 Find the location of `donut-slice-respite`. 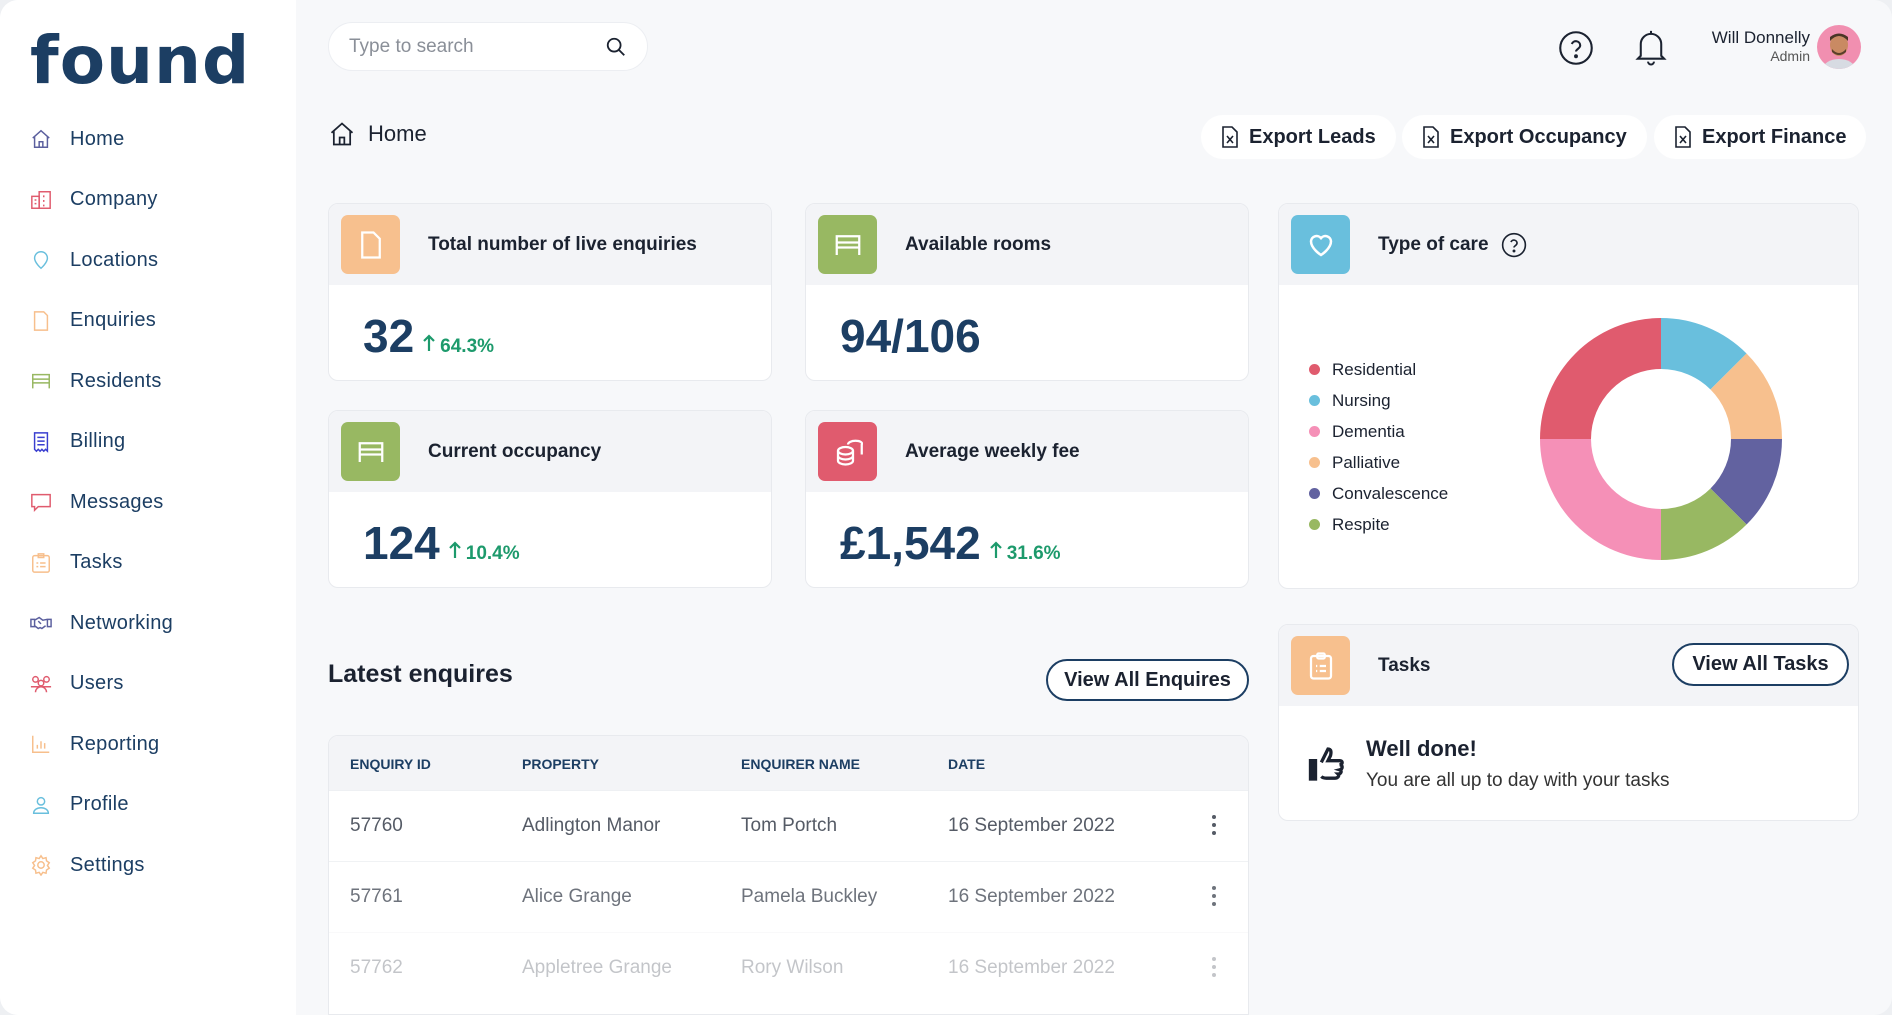

donut-slice-respite is located at coordinates (1704, 524).